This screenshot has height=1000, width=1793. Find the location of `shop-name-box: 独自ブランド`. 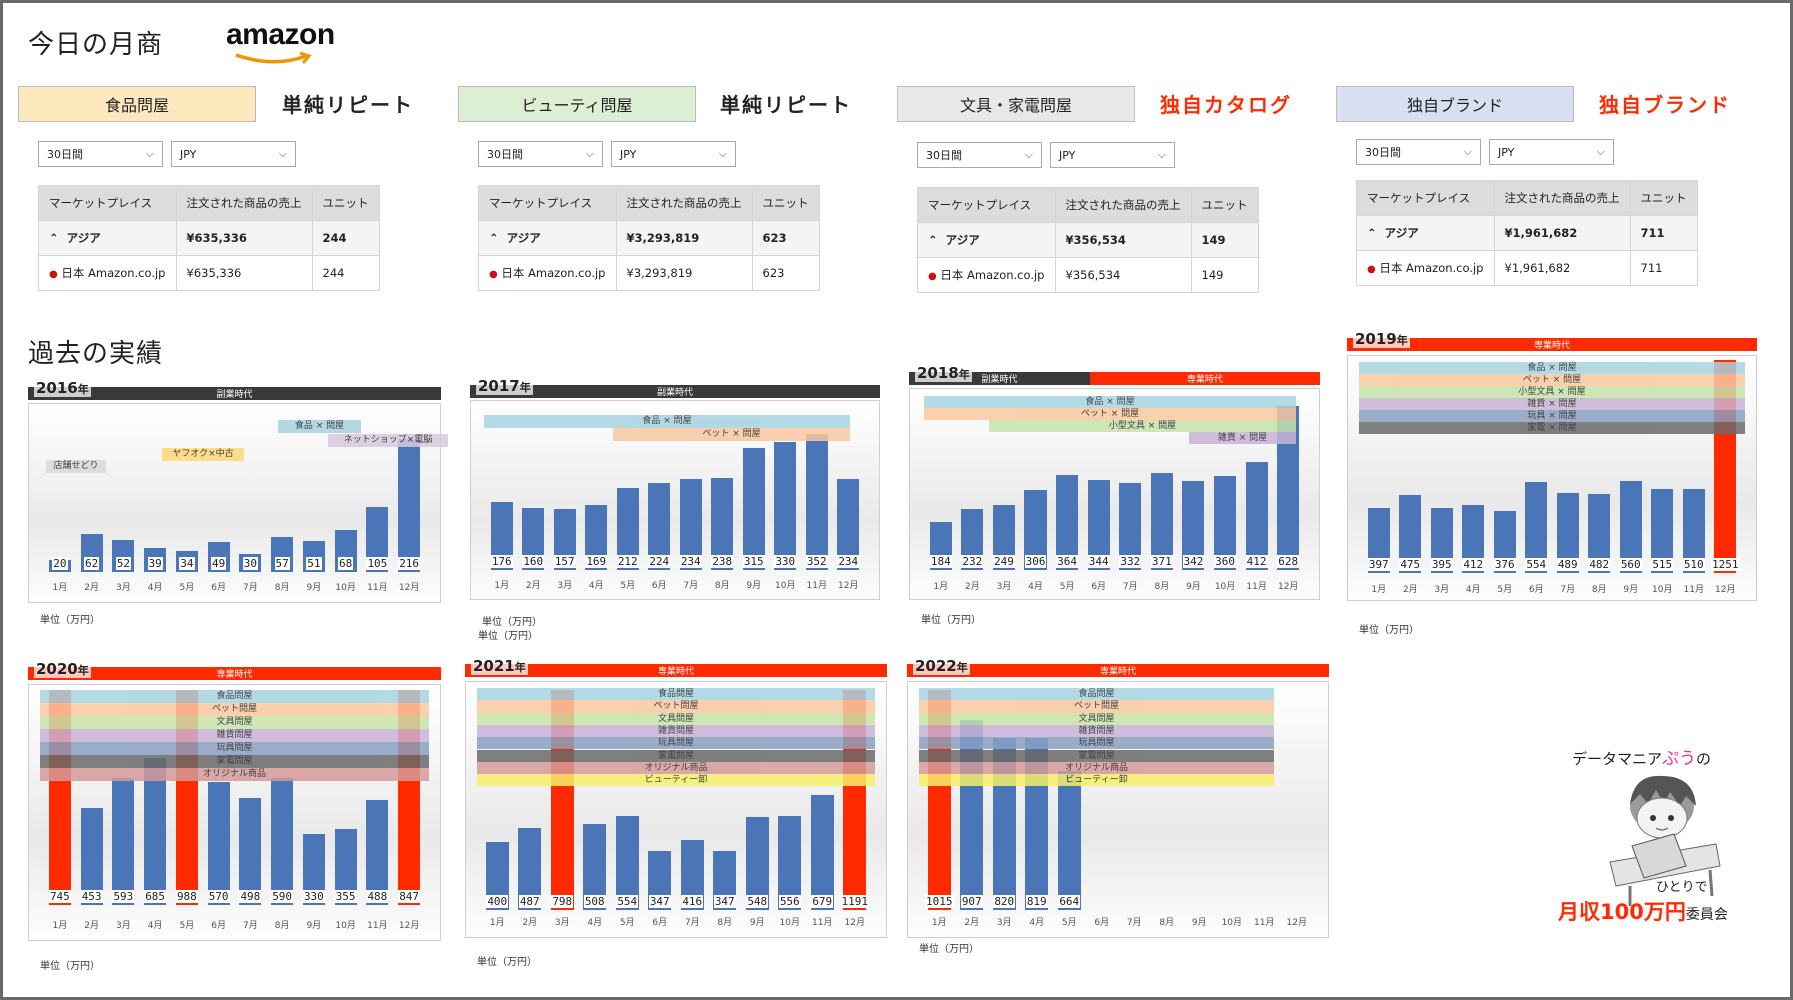

shop-name-box: 独自ブランド is located at coordinates (1455, 104).